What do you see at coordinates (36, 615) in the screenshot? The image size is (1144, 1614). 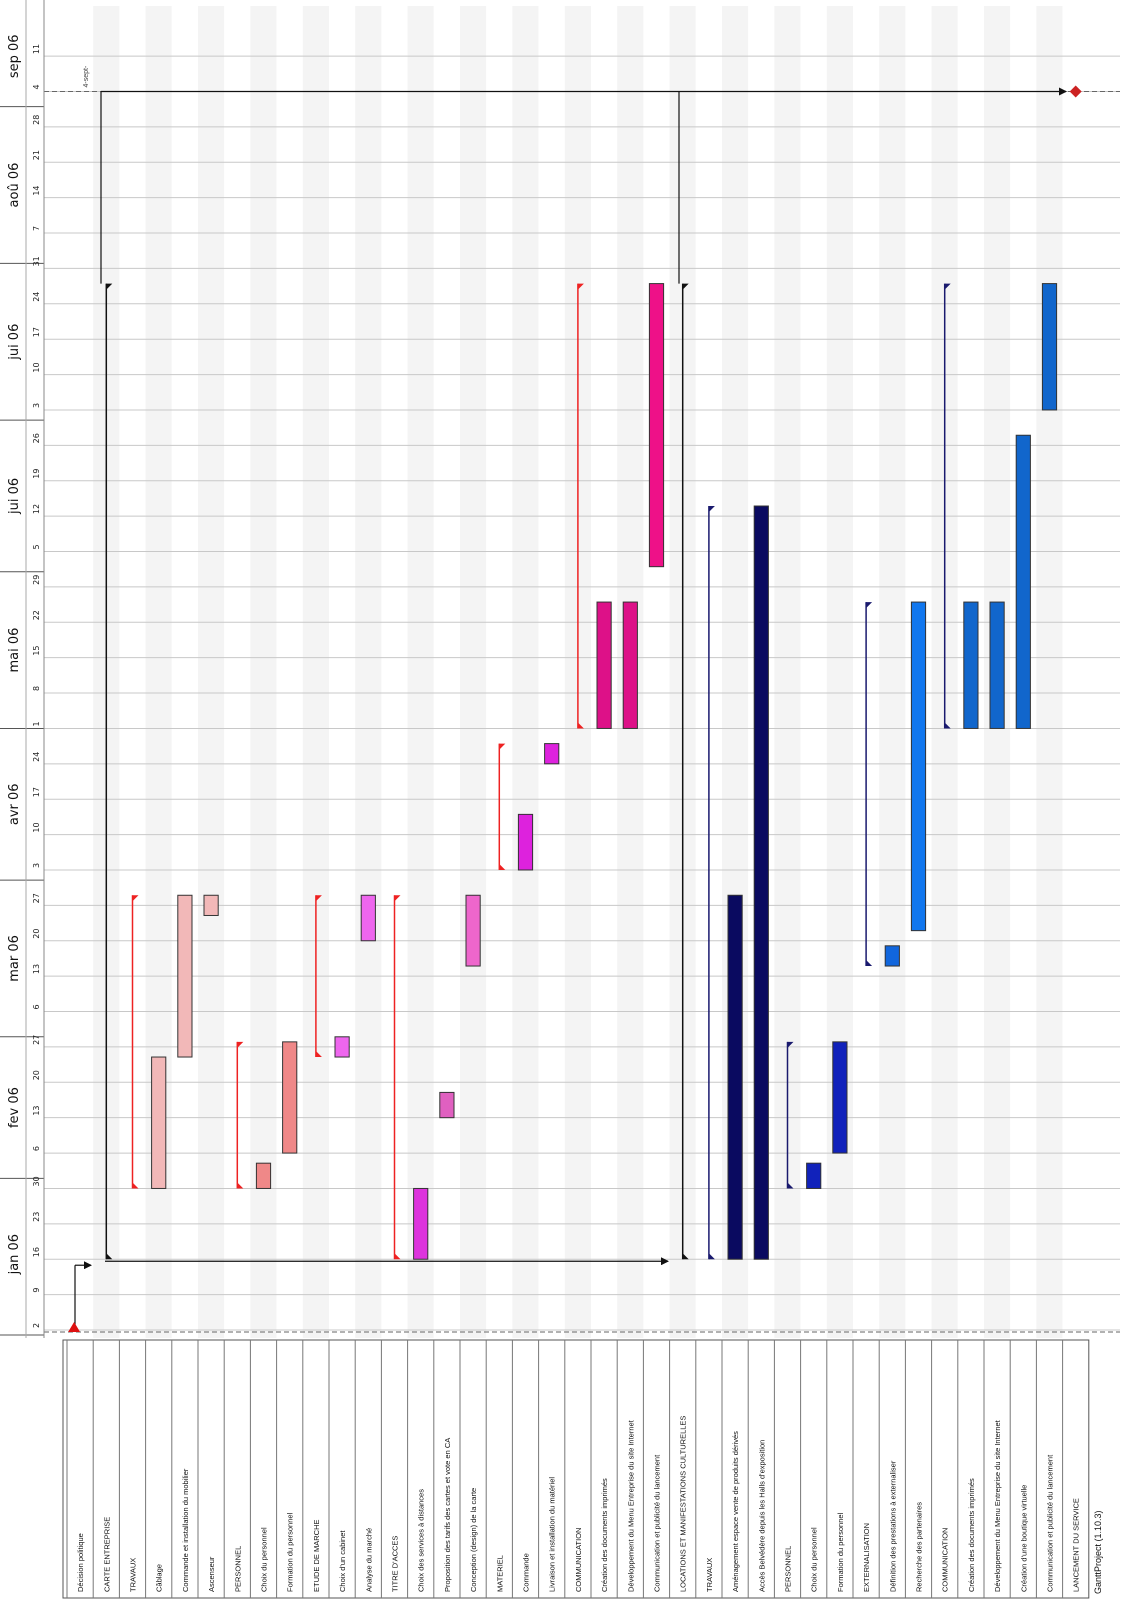 I see `week-label: 22` at bounding box center [36, 615].